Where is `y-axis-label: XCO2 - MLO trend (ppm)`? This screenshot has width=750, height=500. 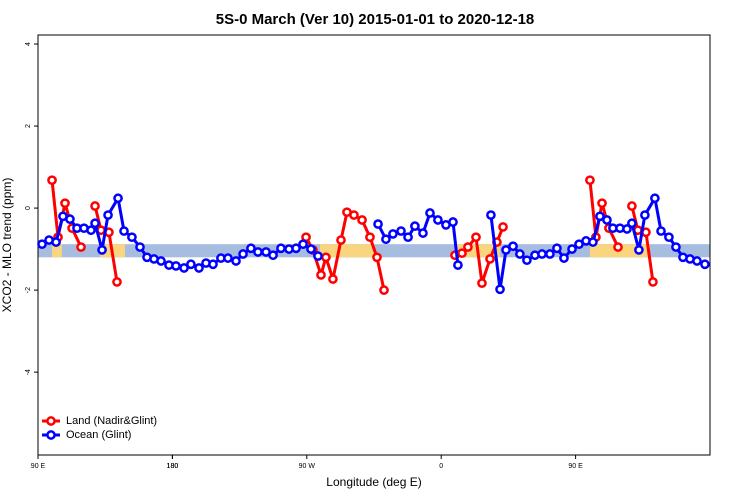
y-axis-label: XCO2 - MLO trend (ppm) is located at coordinates (7, 245).